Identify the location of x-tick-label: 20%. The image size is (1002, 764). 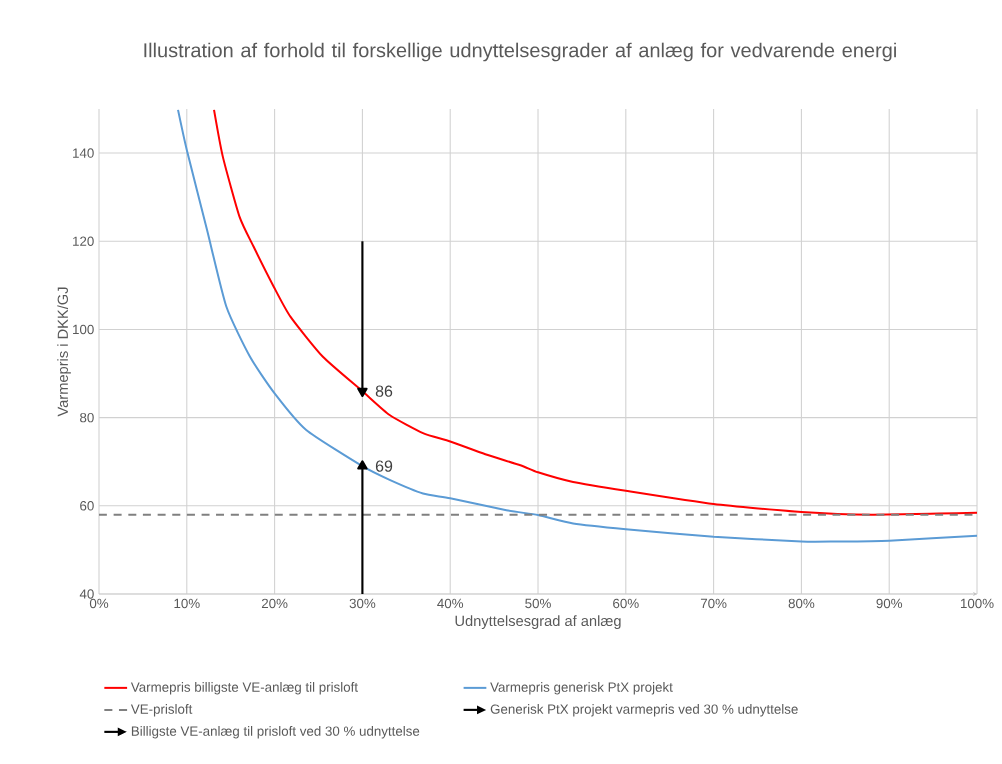
(274, 603).